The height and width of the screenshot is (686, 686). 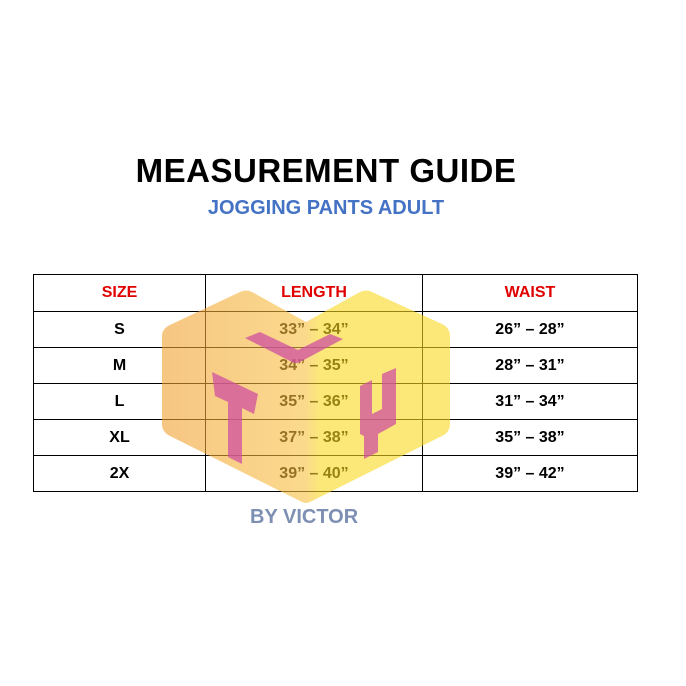 I want to click on column-header-length: LENGTH, so click(x=314, y=293).